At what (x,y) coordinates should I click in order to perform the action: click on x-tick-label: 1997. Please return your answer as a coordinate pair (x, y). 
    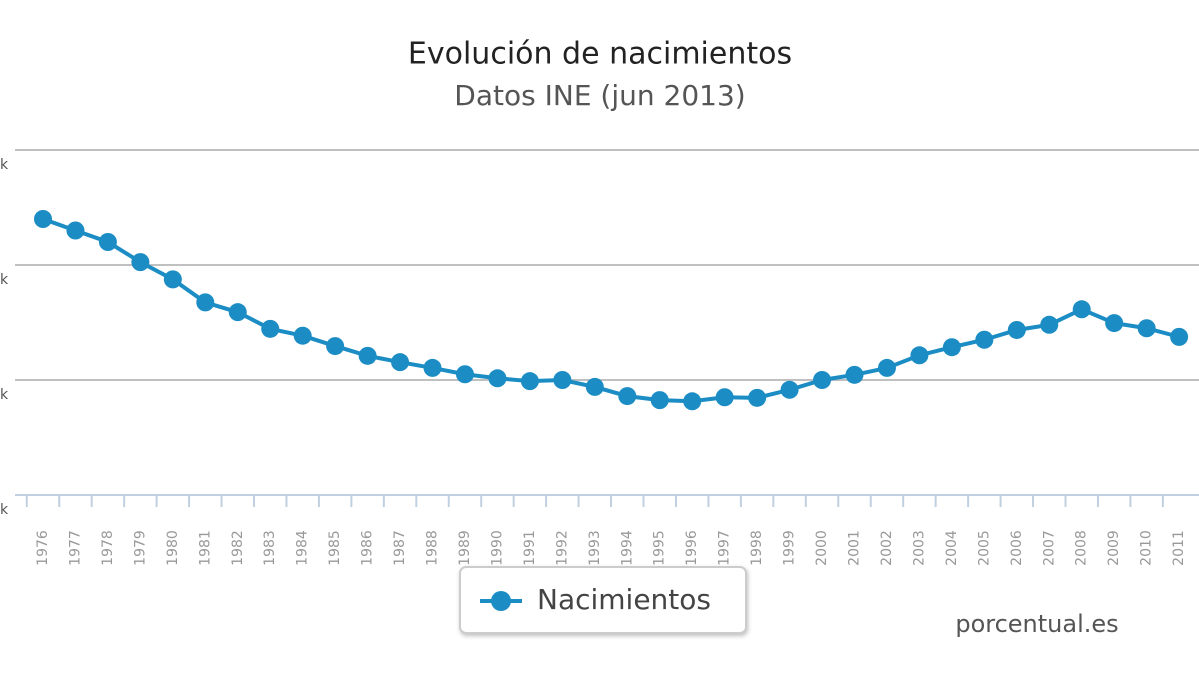
    Looking at the image, I should click on (725, 548).